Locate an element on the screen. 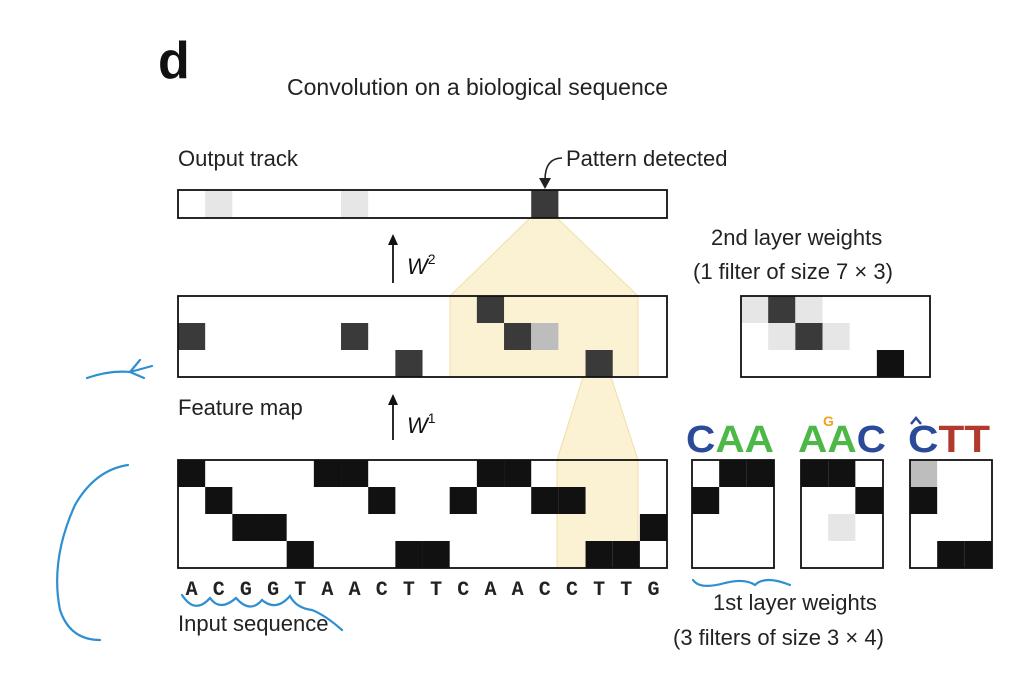  panel-label: d is located at coordinates (174, 61).